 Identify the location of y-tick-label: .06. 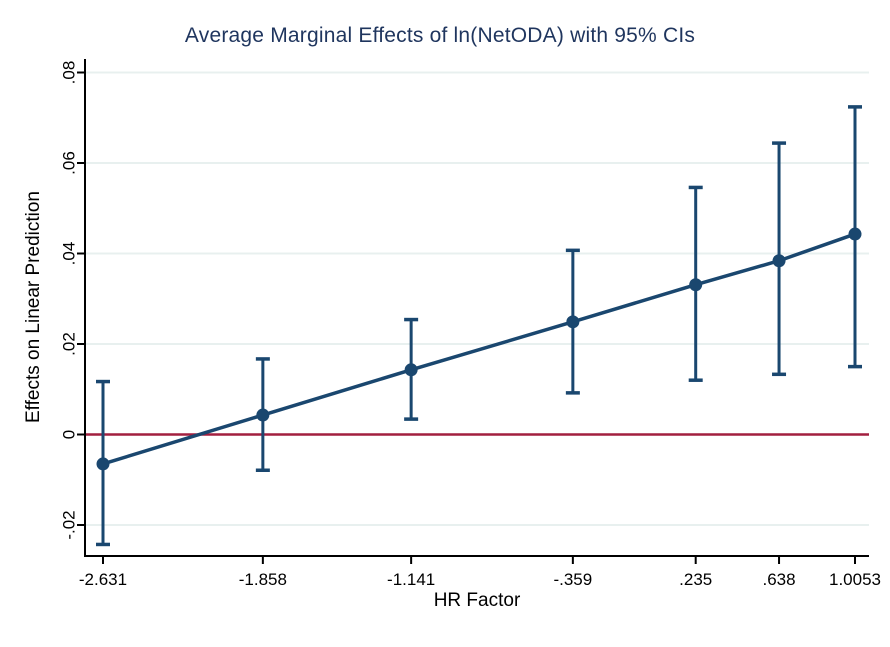
(68, 163).